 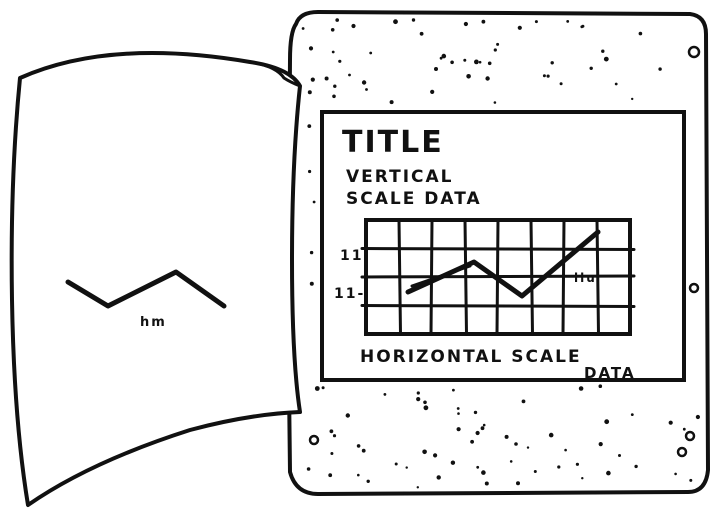 What do you see at coordinates (349, 294) in the screenshot?
I see `tick-label-lower: 11-` at bounding box center [349, 294].